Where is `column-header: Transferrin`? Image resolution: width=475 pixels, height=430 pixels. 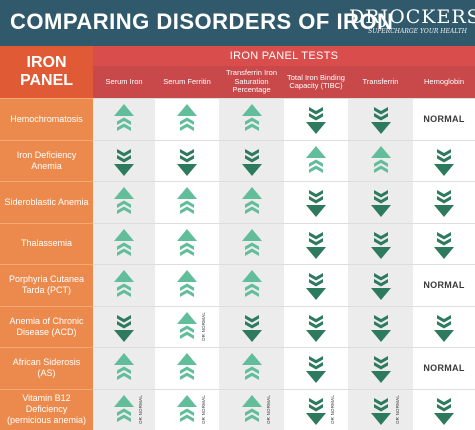
column-header: Transferrin is located at coordinates (380, 82).